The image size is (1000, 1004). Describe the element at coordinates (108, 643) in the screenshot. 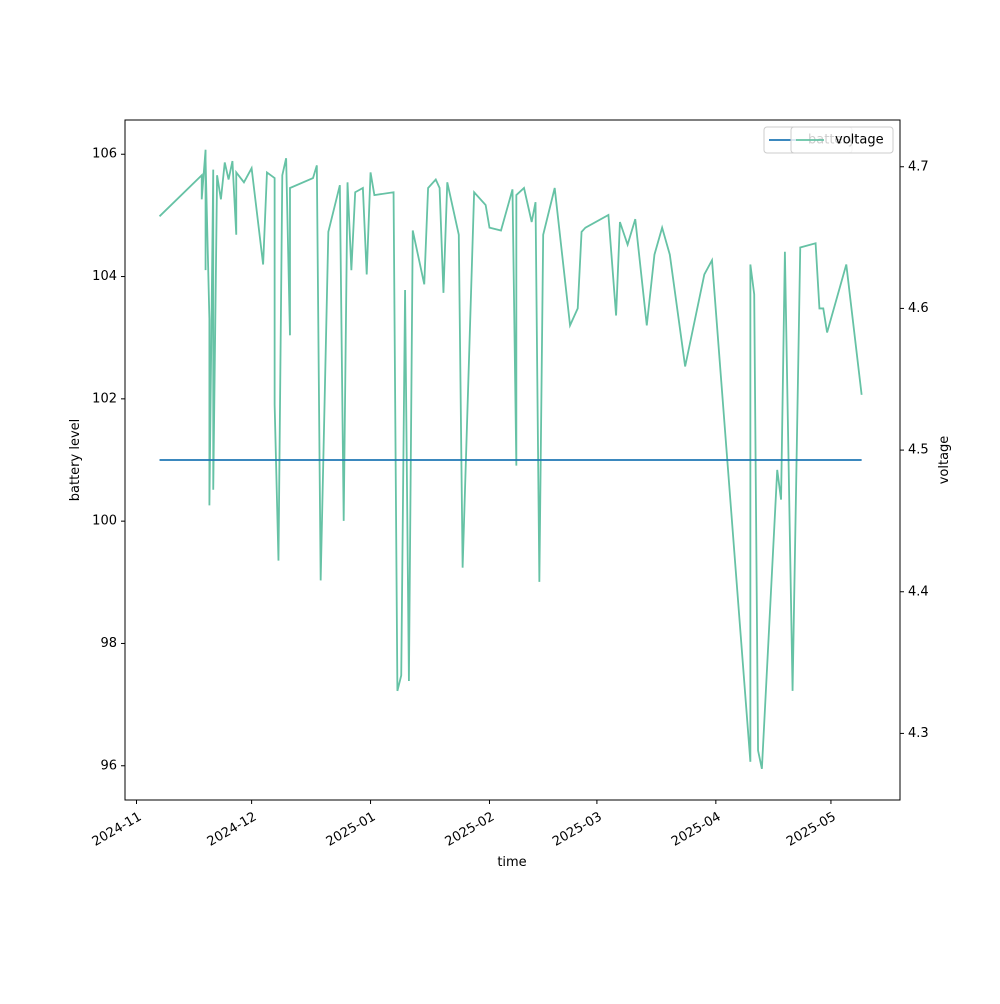

I see `y-tick-label: 98` at that location.